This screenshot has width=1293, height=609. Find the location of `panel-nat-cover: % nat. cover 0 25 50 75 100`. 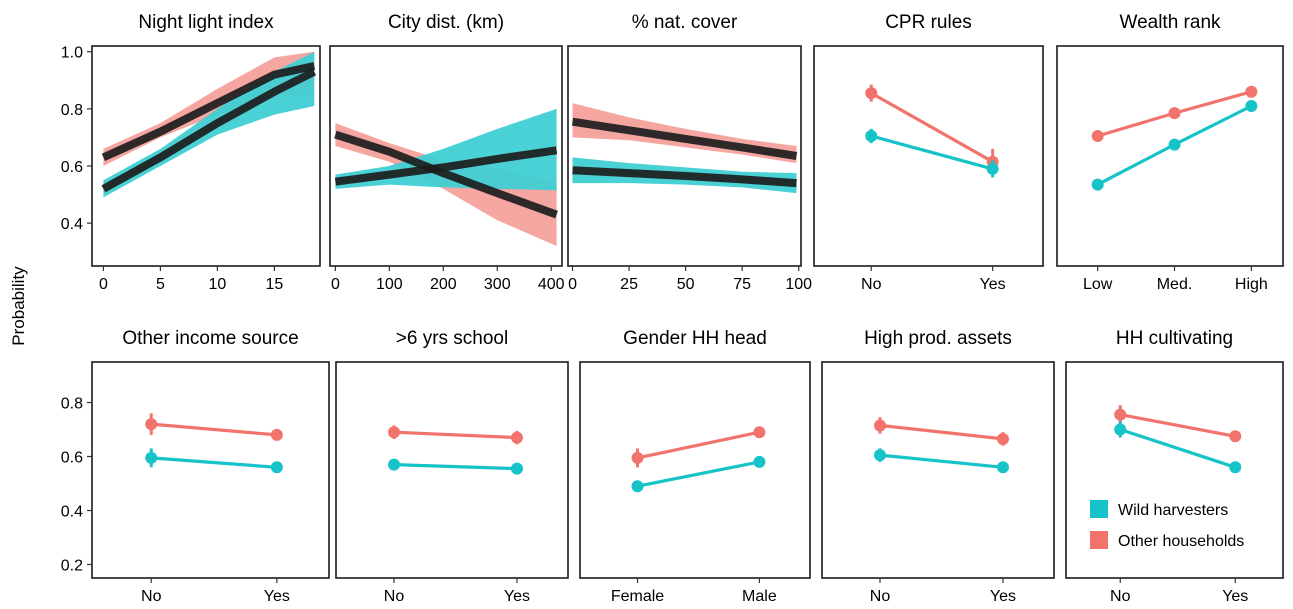

panel-nat-cover: % nat. cover 0 25 50 75 100 is located at coordinates (689, 152).